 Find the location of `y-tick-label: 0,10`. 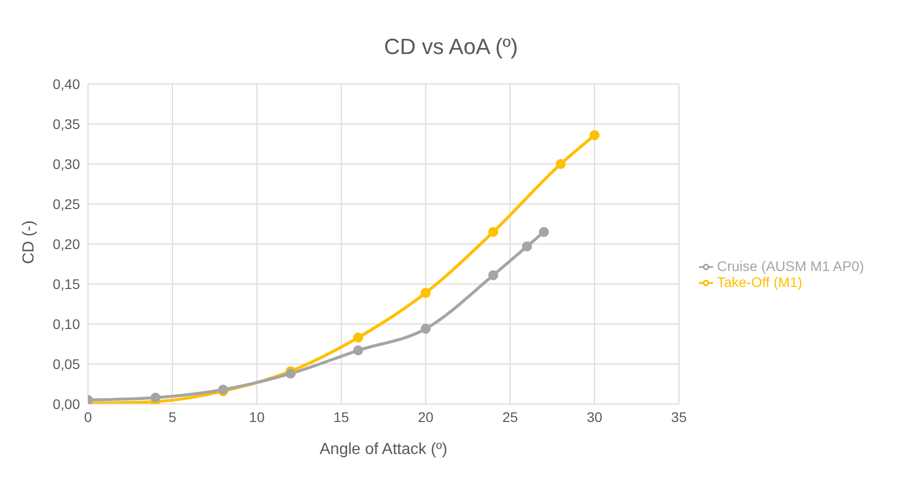

y-tick-label: 0,10 is located at coordinates (66, 324).